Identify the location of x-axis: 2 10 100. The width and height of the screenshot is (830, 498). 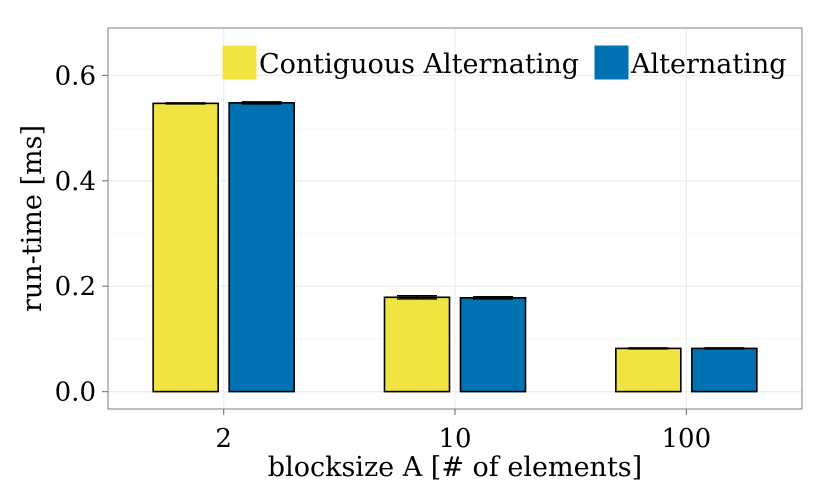
(463, 431).